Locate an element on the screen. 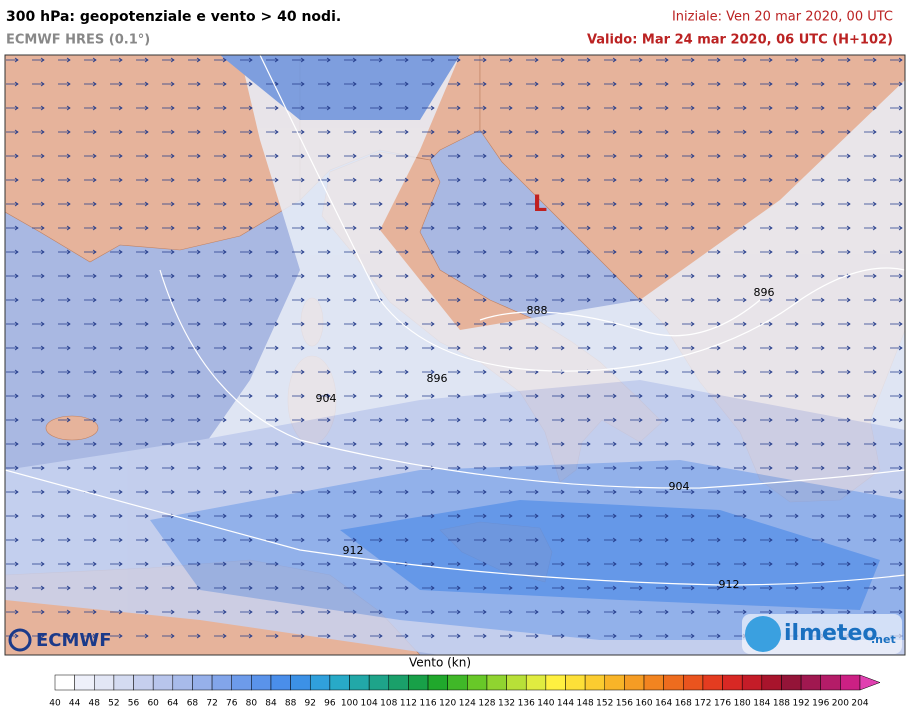 Image resolution: width=910 pixels, height=710 pixels. ilmeteo-logo: ilmeteo .net is located at coordinates (822, 634).